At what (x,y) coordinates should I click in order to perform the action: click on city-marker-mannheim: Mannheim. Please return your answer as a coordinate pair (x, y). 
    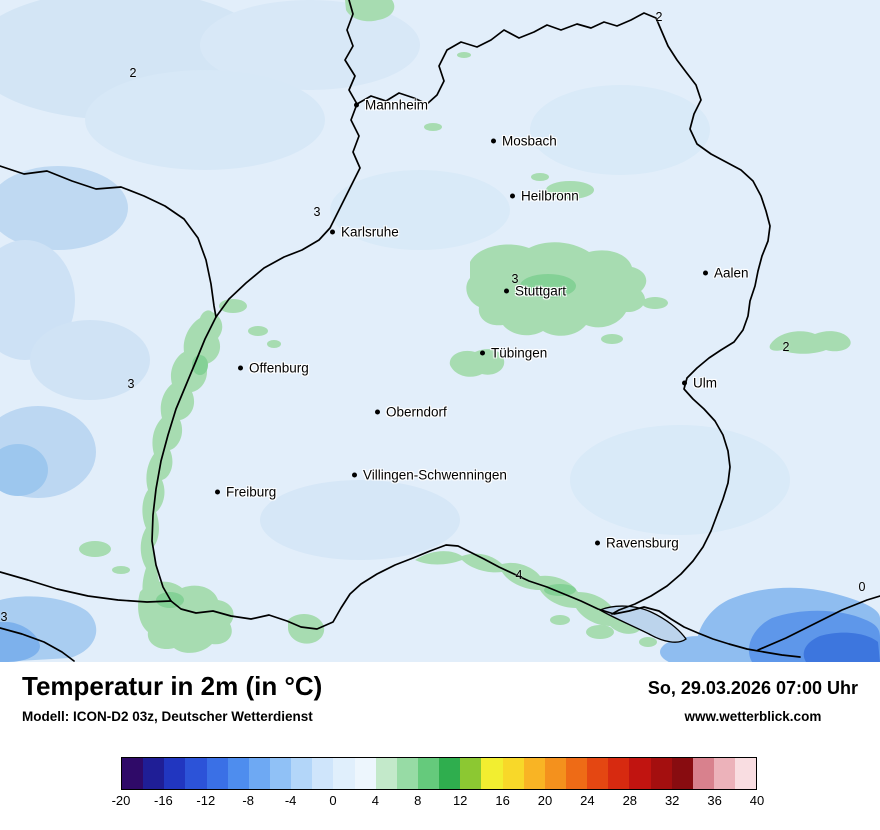
    Looking at the image, I should click on (391, 105).